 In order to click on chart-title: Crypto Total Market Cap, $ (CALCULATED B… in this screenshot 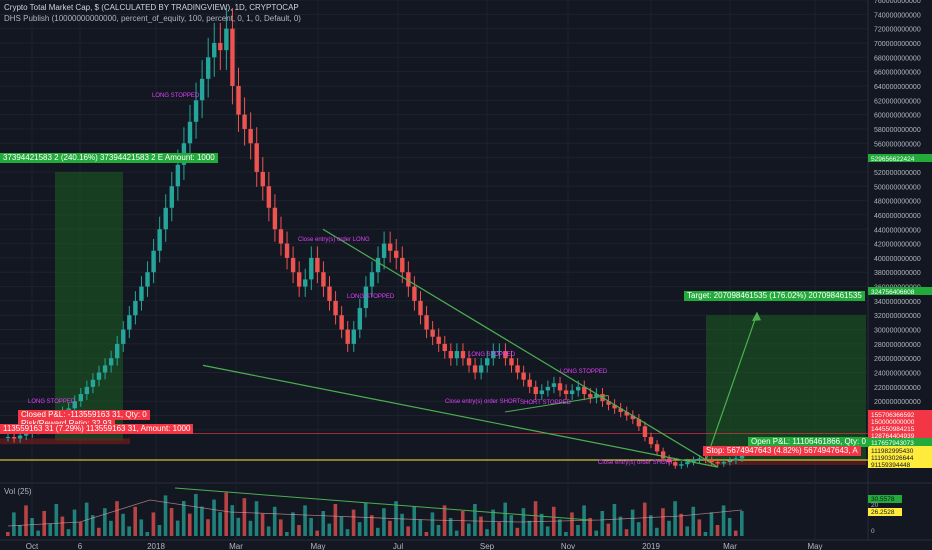, I will do `click(151, 7)`.